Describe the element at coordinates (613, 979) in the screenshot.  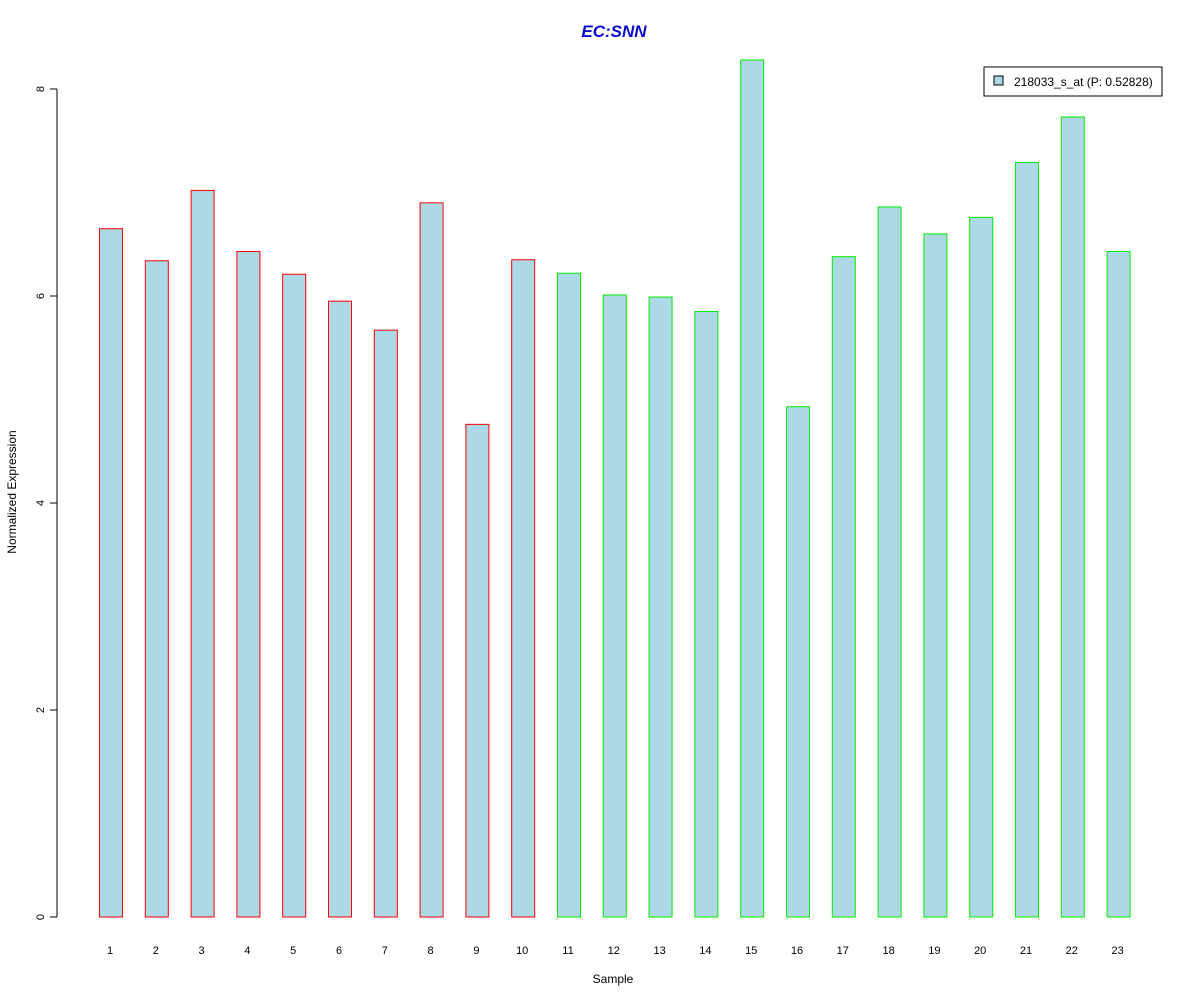
I see `x-axis-label: Sample` at that location.